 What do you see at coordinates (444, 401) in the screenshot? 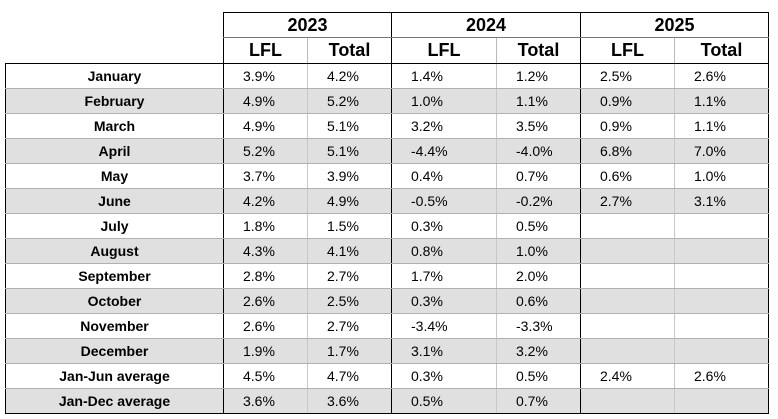
I see `value-cell: 0.5%` at bounding box center [444, 401].